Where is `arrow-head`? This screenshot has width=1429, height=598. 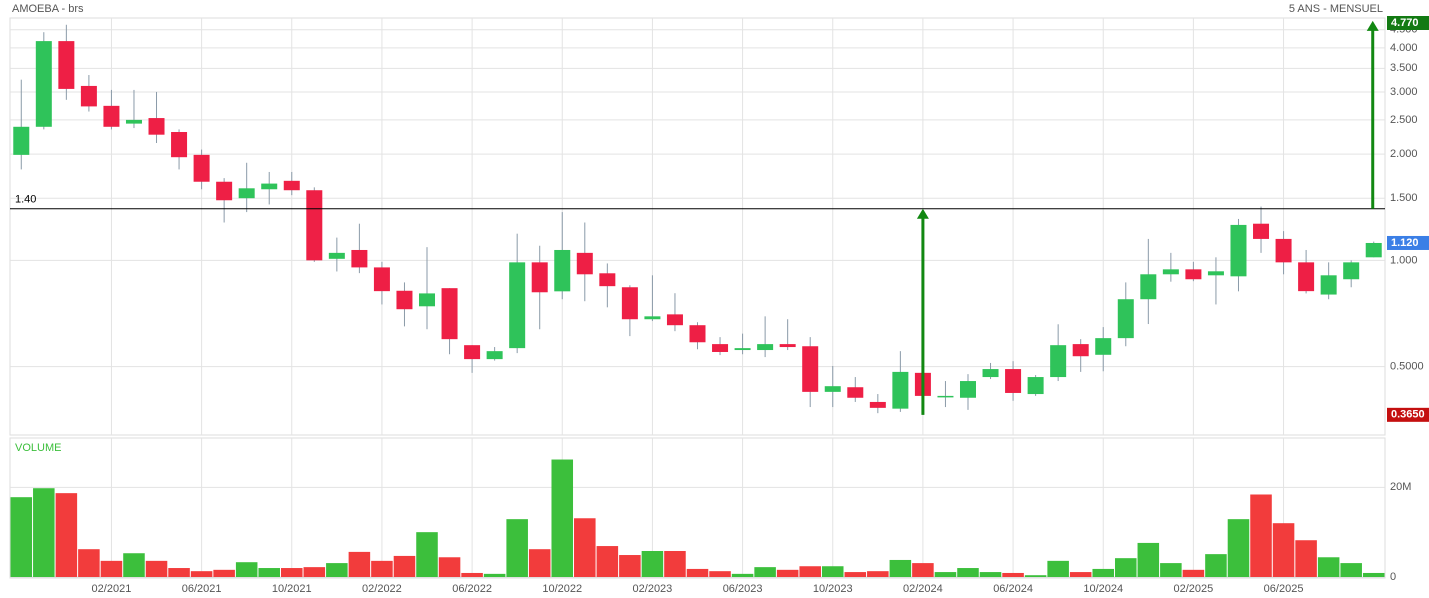
arrow-head is located at coordinates (922, 213).